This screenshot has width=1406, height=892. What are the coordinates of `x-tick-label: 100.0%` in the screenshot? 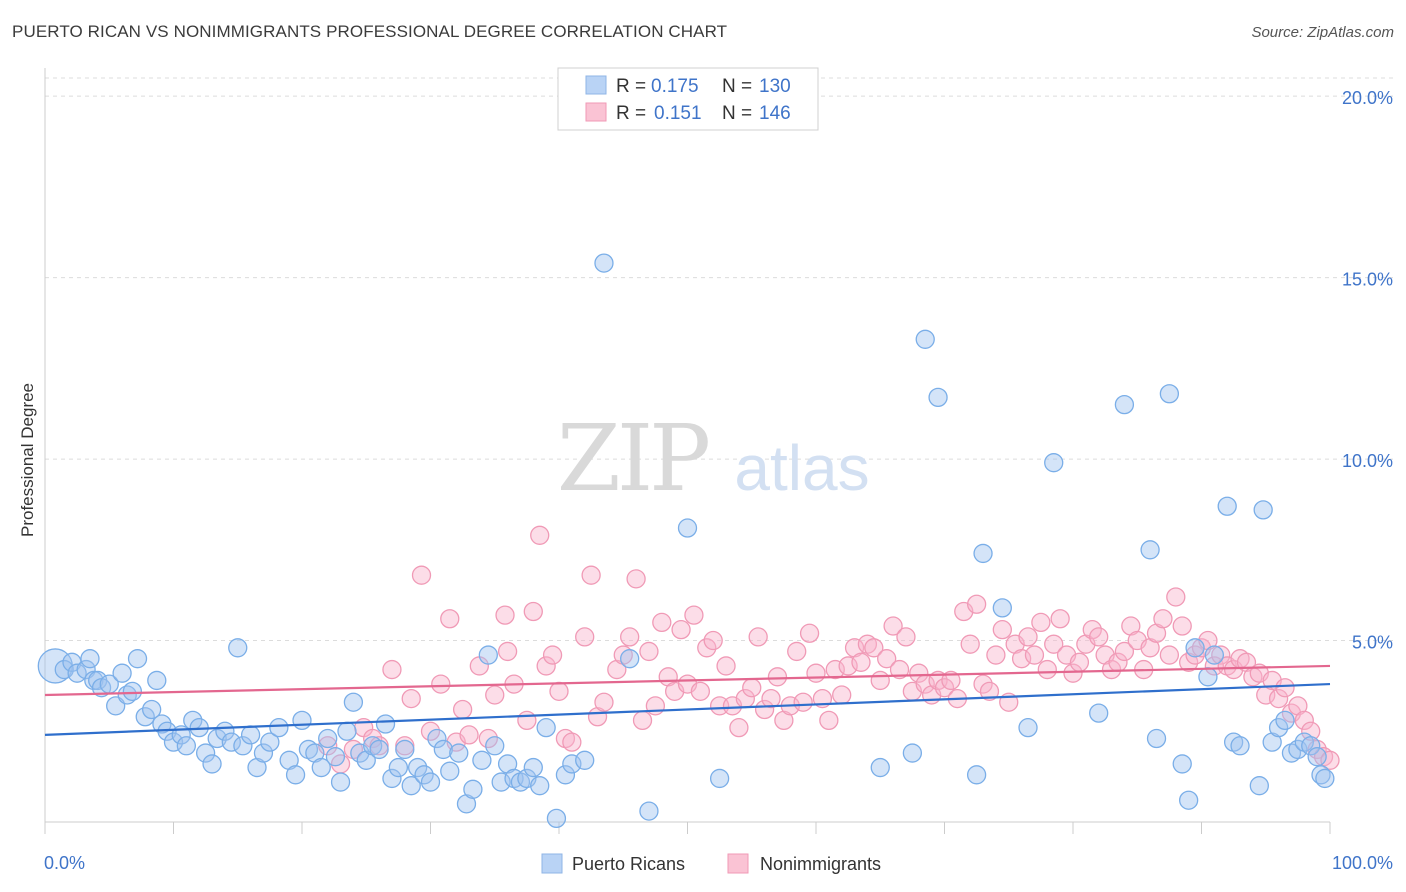 It's located at (1362, 863).